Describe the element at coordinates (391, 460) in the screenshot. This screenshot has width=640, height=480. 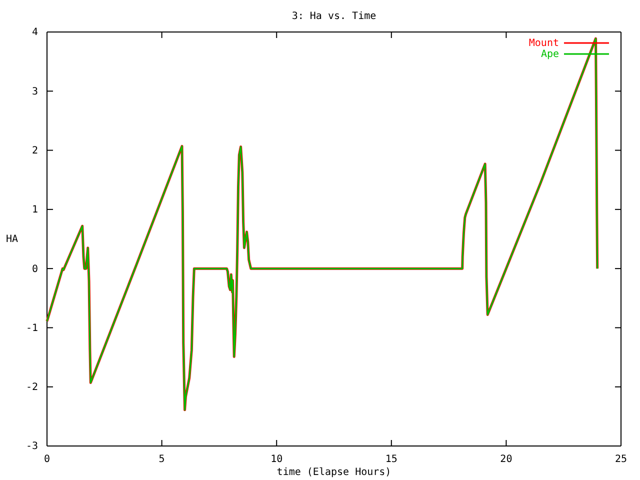
I see `x-tick-label: 15` at that location.